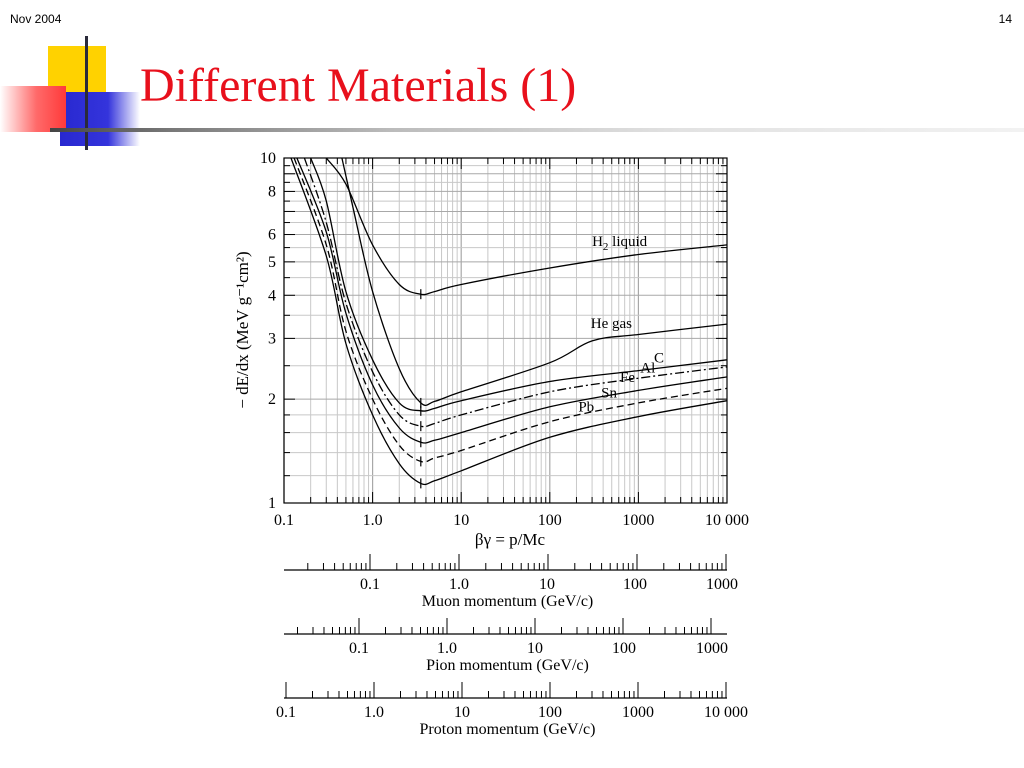 The image size is (1024, 768). Describe the element at coordinates (358, 85) in the screenshot. I see `slide-title: Different Materials (1)` at that location.